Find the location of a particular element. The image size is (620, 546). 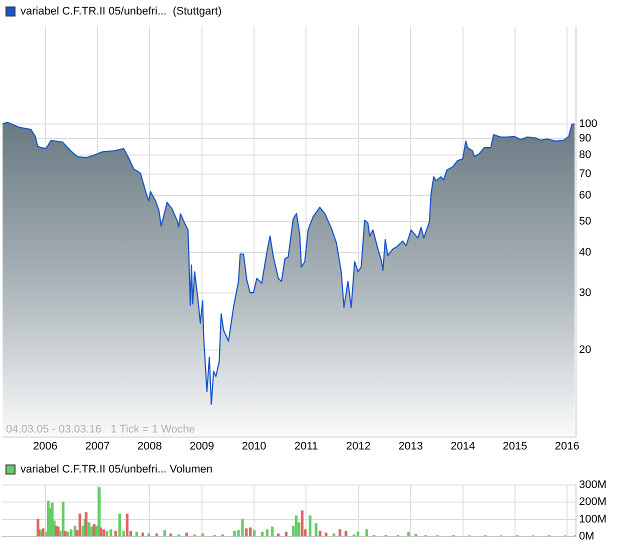

y-tick-label: 0M is located at coordinates (586, 536).